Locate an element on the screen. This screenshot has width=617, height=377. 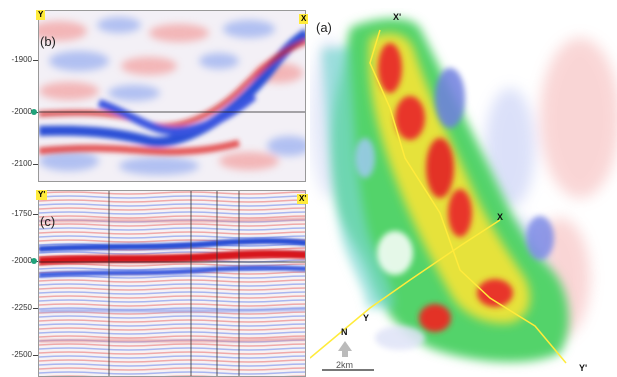
panel-b-ytick-3: -2100 is located at coordinates (21, 163).